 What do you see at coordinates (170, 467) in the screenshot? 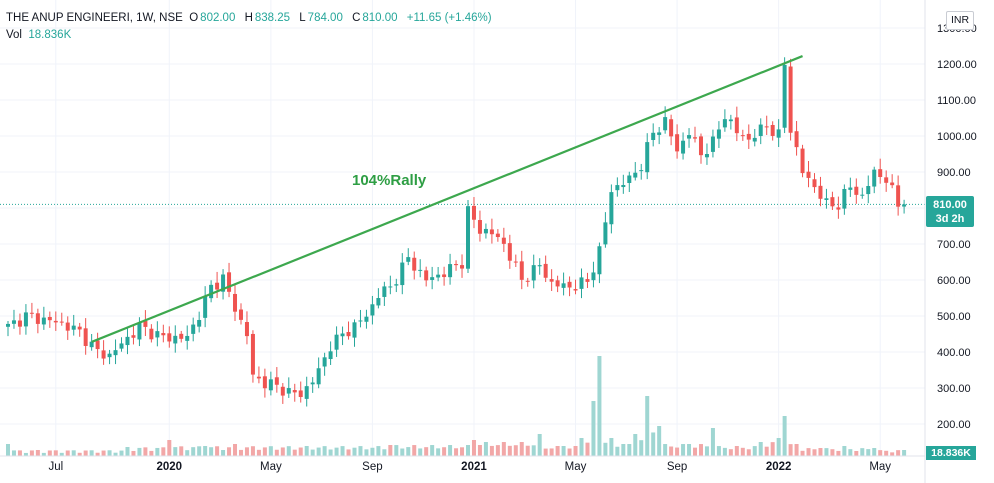
I see `time-tick-label: 2020` at bounding box center [170, 467].